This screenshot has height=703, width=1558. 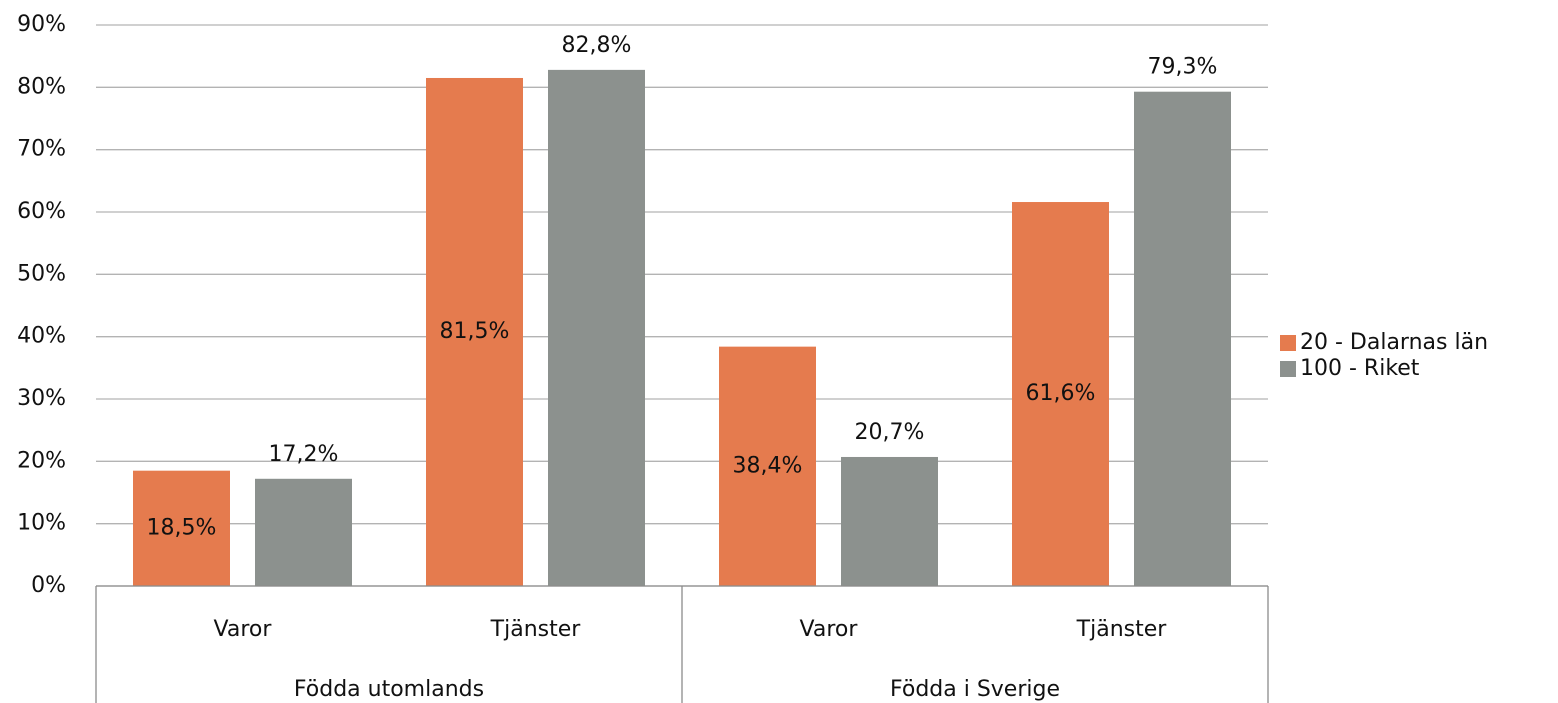 I want to click on data-label: 61,6%, so click(x=1061, y=393).